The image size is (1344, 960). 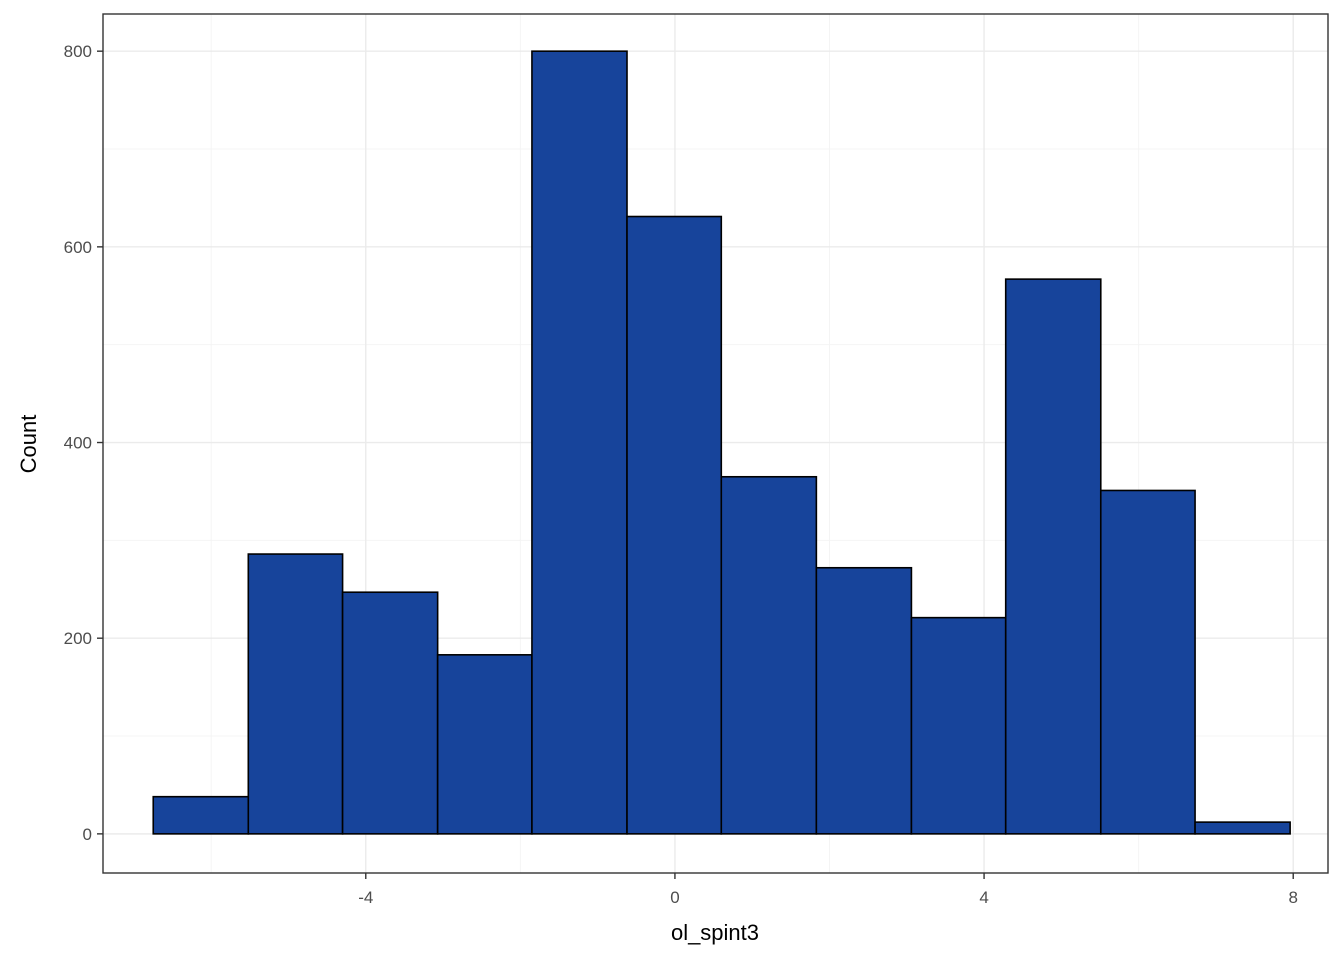 What do you see at coordinates (674, 897) in the screenshot?
I see `x-tick-label: 0` at bounding box center [674, 897].